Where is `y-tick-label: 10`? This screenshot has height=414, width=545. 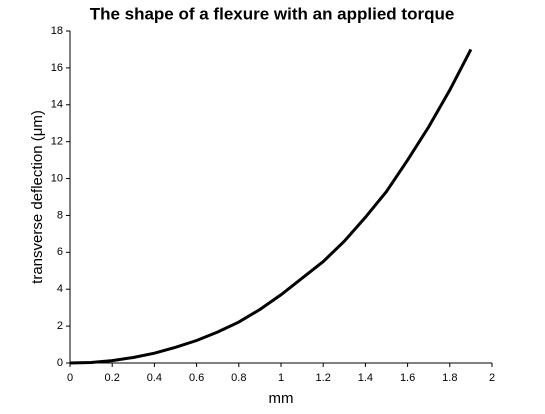 y-tick-label: 10 is located at coordinates (57, 178).